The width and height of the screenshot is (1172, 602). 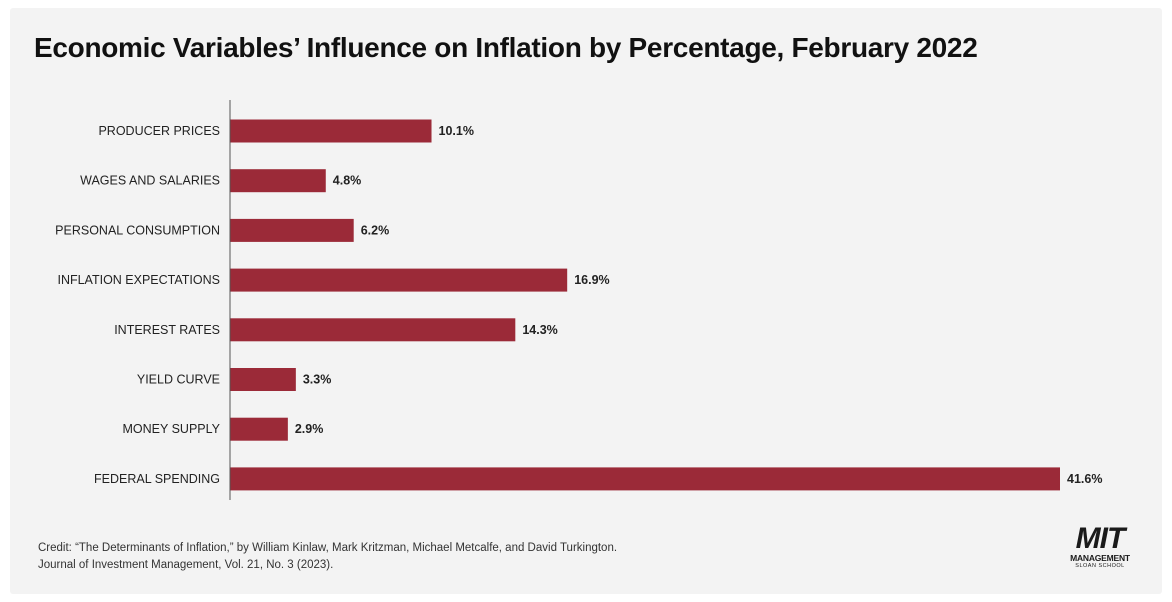 What do you see at coordinates (309, 429) in the screenshot?
I see `value-label: 2.9%` at bounding box center [309, 429].